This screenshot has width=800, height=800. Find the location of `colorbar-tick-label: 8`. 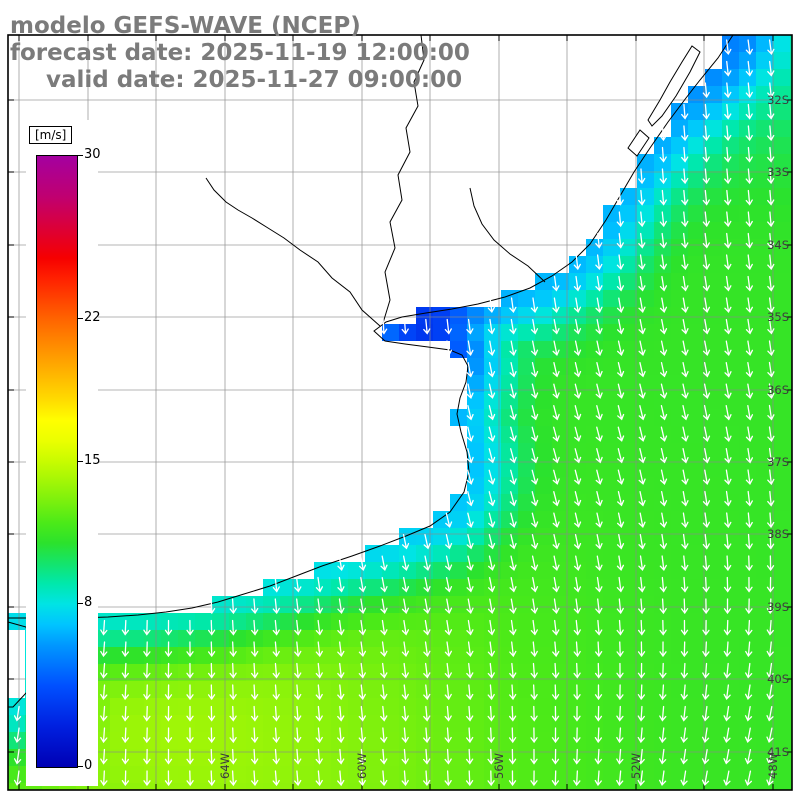

colorbar-tick-label: 8 is located at coordinates (88, 603).